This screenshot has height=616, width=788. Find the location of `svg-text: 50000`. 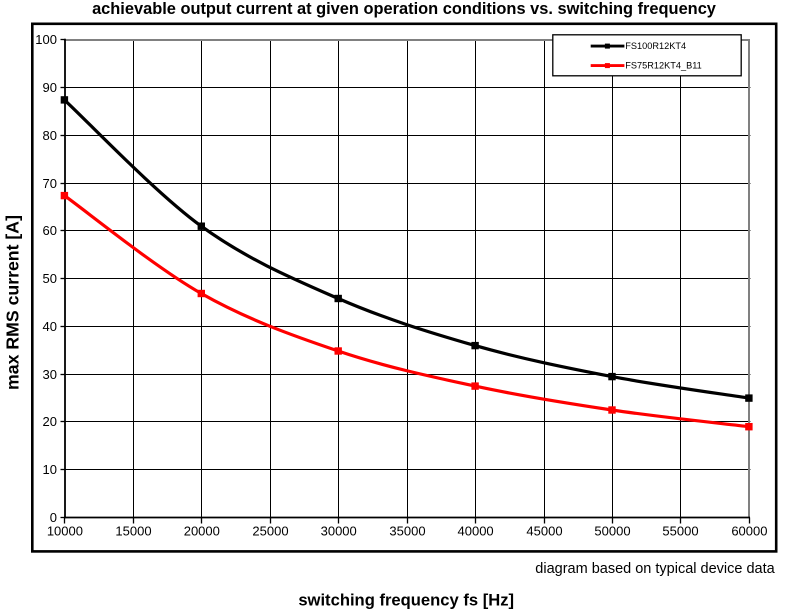

svg-text: 50000 is located at coordinates (612, 531).